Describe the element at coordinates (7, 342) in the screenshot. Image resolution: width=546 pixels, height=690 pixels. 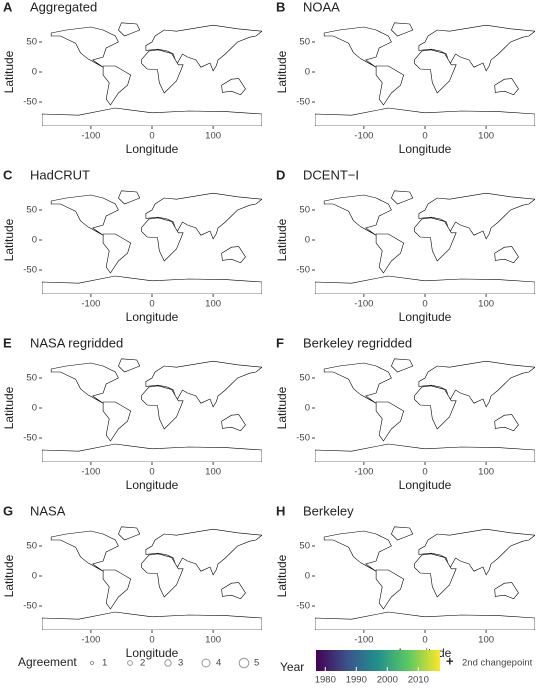
I see `panel-letter: E` at that location.